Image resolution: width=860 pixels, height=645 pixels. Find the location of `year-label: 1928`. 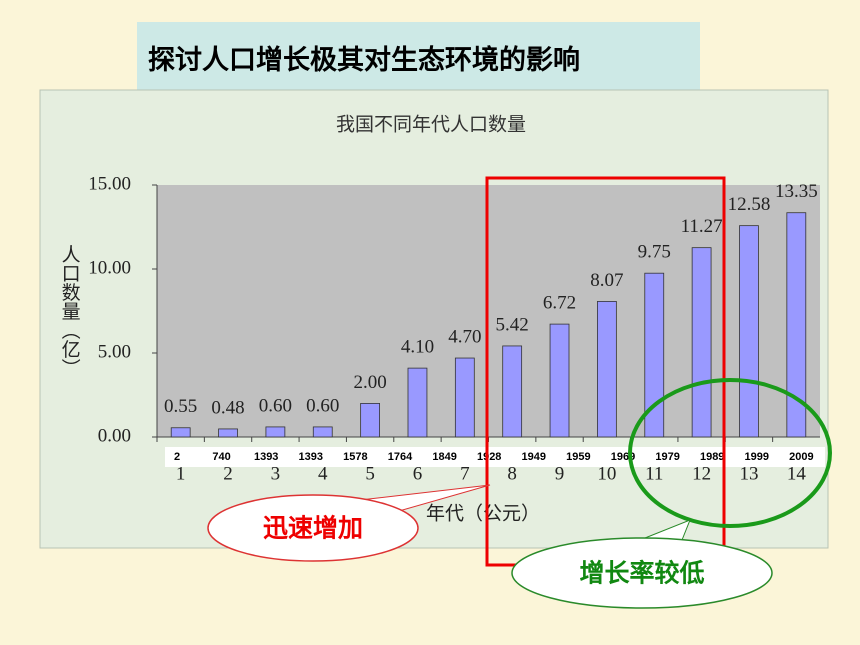

year-label: 1928 is located at coordinates (489, 457).